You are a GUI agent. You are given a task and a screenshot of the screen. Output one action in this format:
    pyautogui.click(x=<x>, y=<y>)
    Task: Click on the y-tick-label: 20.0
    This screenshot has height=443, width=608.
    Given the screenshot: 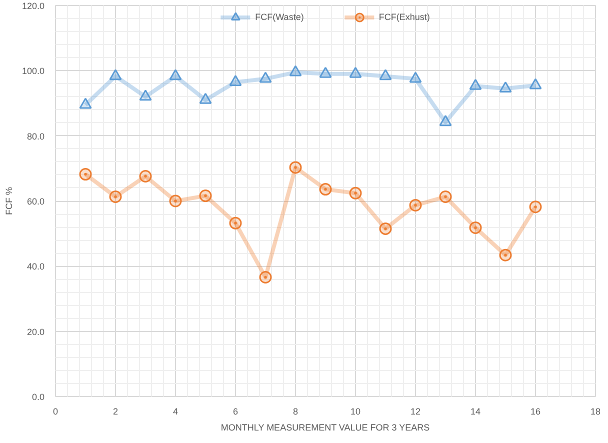 What is the action you would take?
    pyautogui.click(x=35, y=331)
    